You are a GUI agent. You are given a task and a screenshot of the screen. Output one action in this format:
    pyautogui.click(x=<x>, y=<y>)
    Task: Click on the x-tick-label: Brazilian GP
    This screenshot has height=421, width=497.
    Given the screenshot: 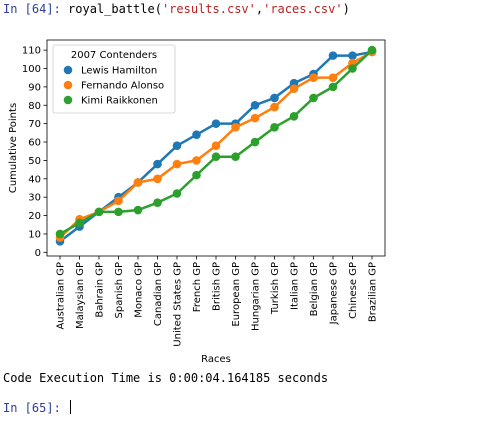 What is the action you would take?
    pyautogui.click(x=373, y=292)
    